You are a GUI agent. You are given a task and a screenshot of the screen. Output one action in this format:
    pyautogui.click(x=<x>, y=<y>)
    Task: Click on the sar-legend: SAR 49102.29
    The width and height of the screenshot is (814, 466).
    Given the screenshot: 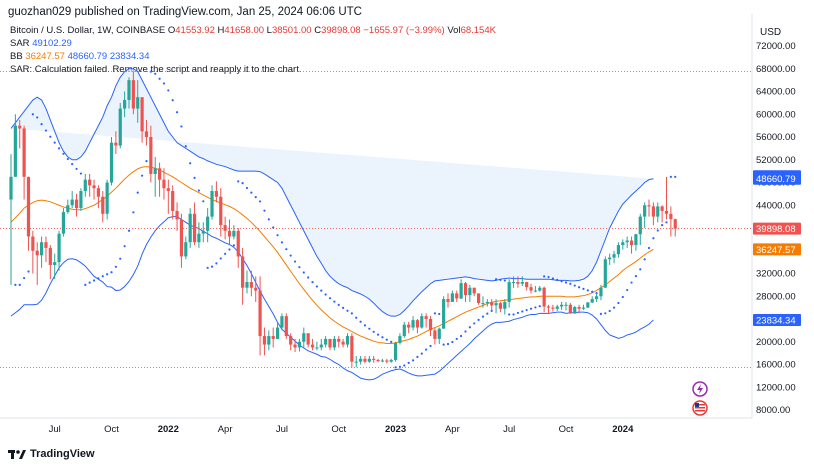 What is the action you would take?
    pyautogui.click(x=41, y=43)
    